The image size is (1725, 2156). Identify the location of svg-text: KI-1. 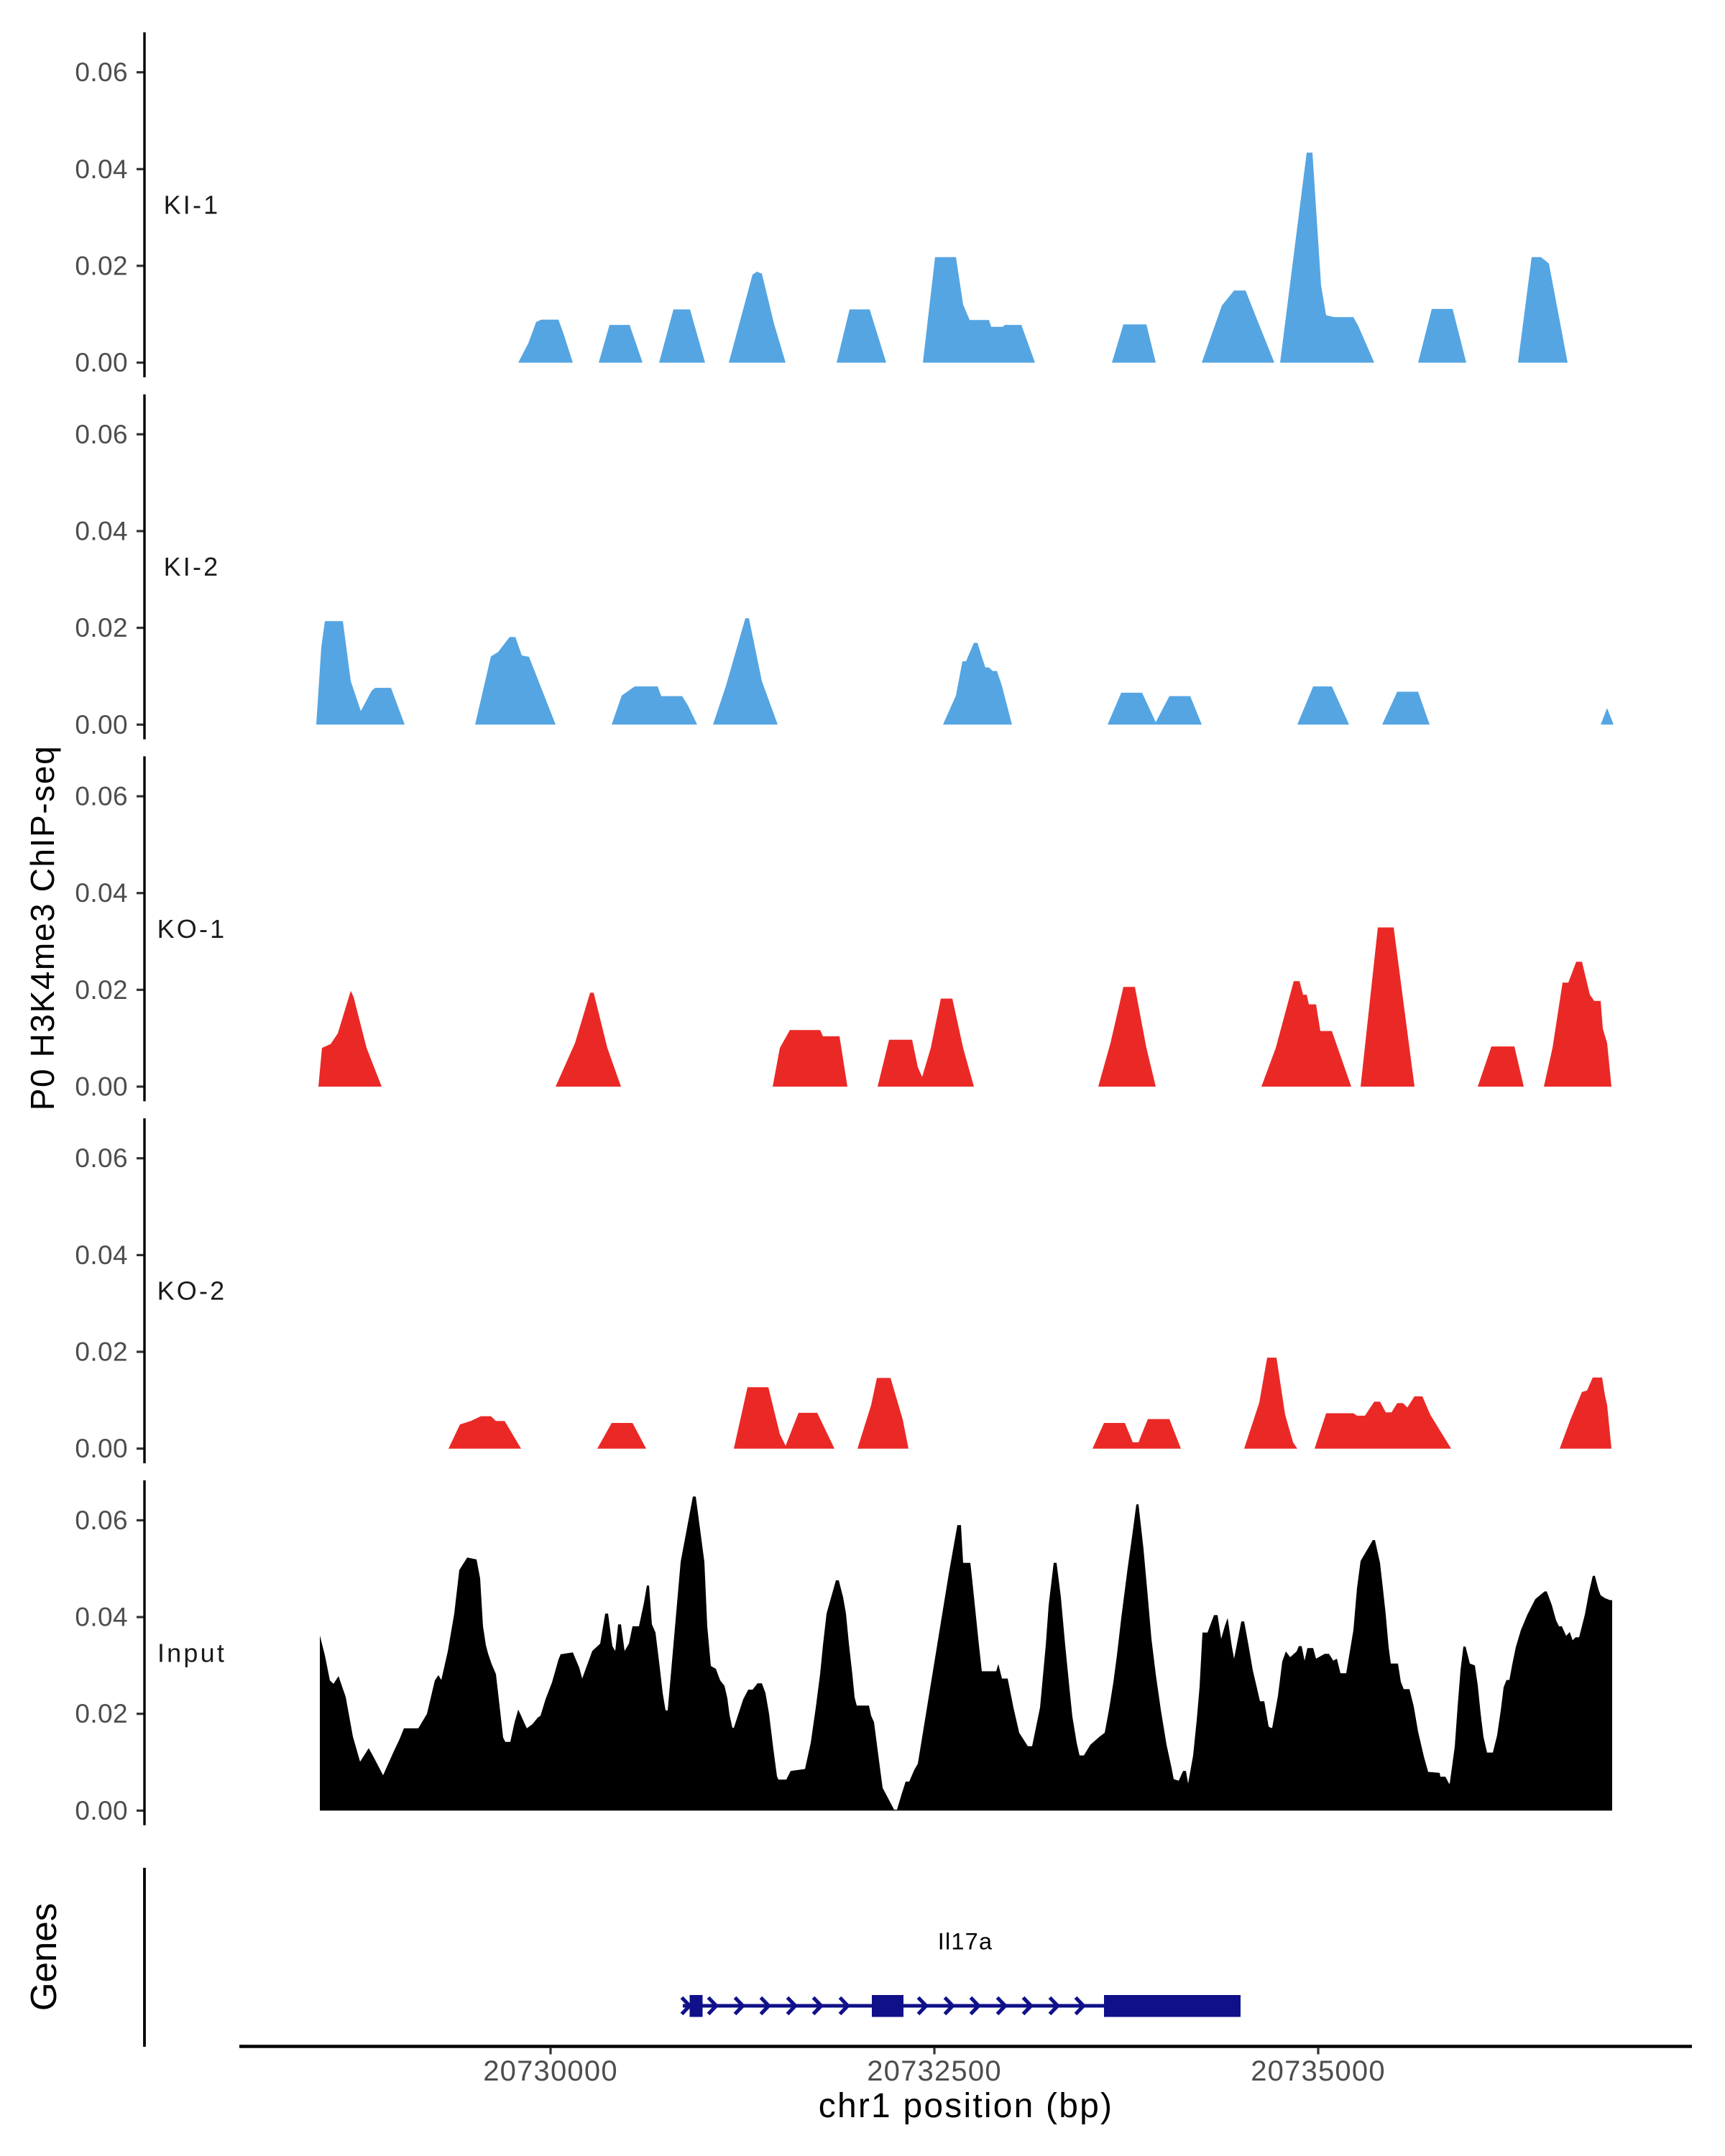
(192, 205).